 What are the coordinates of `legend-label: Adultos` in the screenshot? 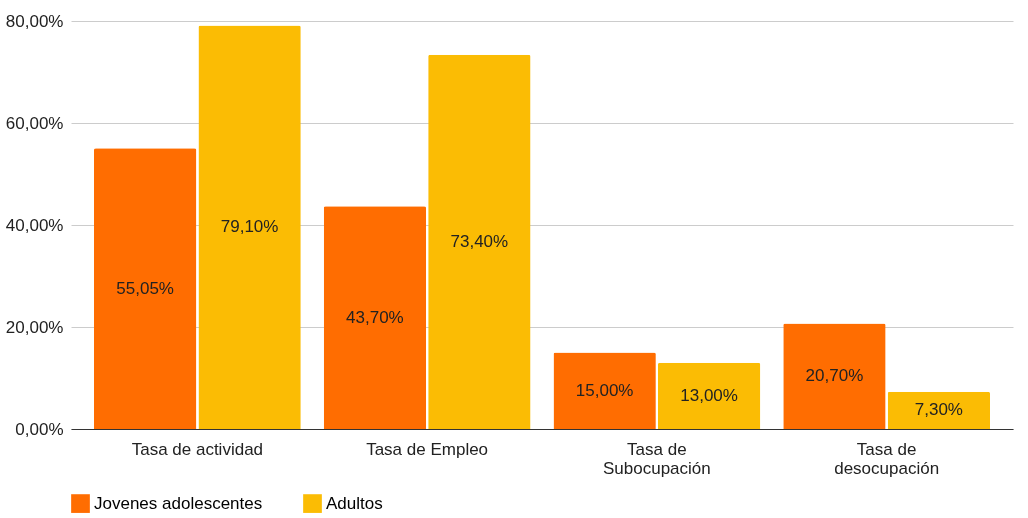 It's located at (354, 503).